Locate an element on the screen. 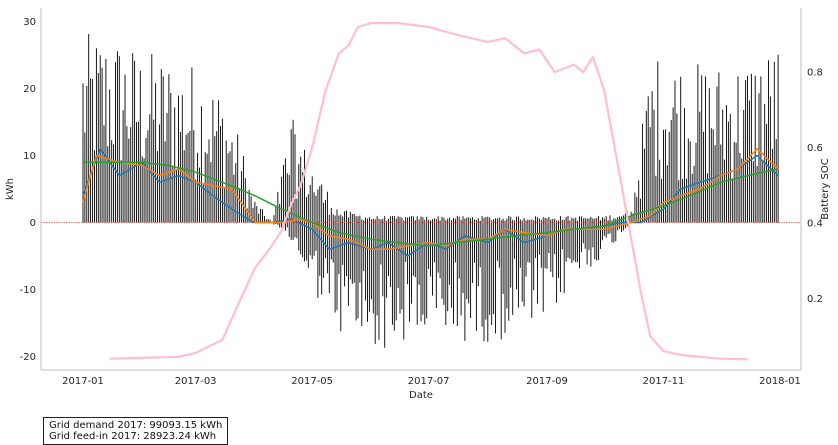 Image resolution: width=838 pixels, height=445 pixels. x-tick-label: 2017-03 is located at coordinates (196, 381).